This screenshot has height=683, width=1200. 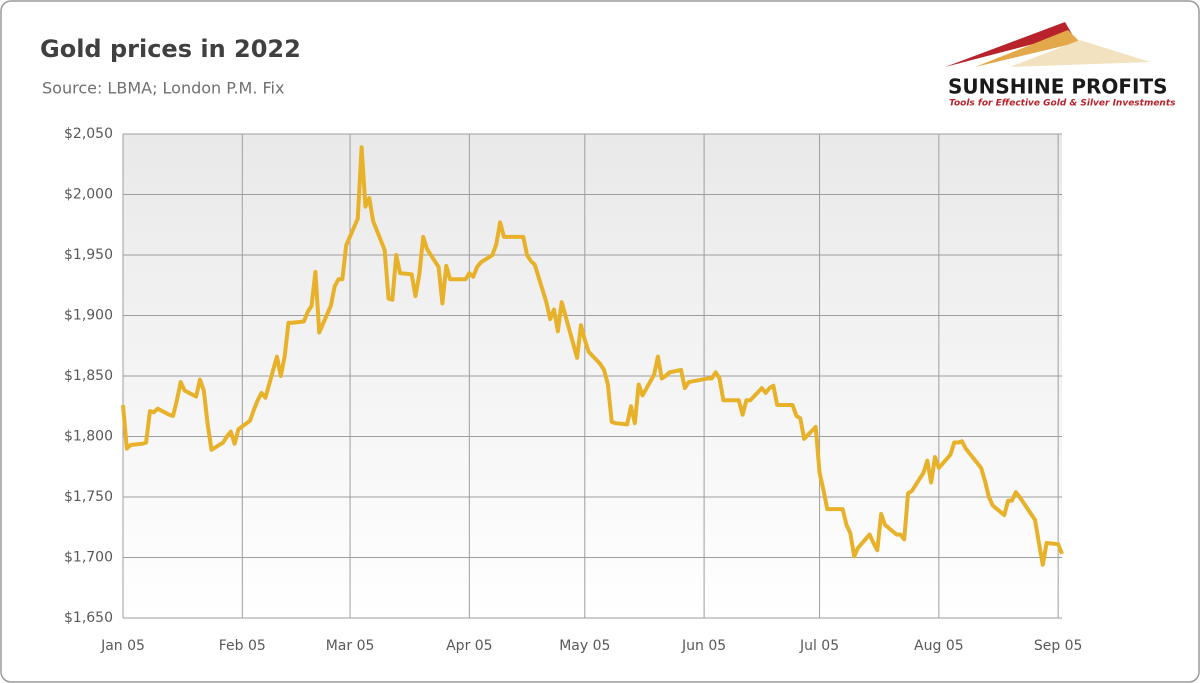 What do you see at coordinates (88, 316) in the screenshot?
I see `y-tick-label: $1,900` at bounding box center [88, 316].